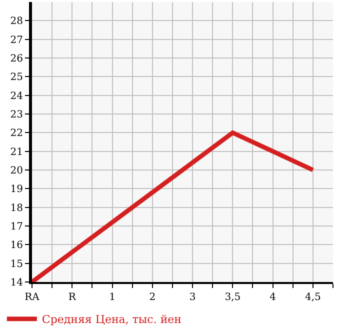 The width and height of the screenshot is (345, 335). Describe the element at coordinates (192, 297) in the screenshot. I see `x-tick-label: 3` at that location.